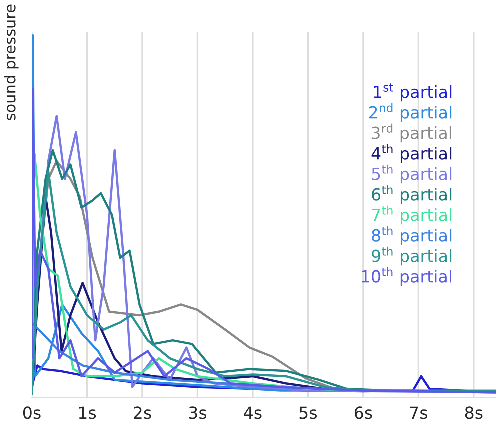  What do you see at coordinates (87, 413) in the screenshot?
I see `x-tick-label: 1s` at bounding box center [87, 413].